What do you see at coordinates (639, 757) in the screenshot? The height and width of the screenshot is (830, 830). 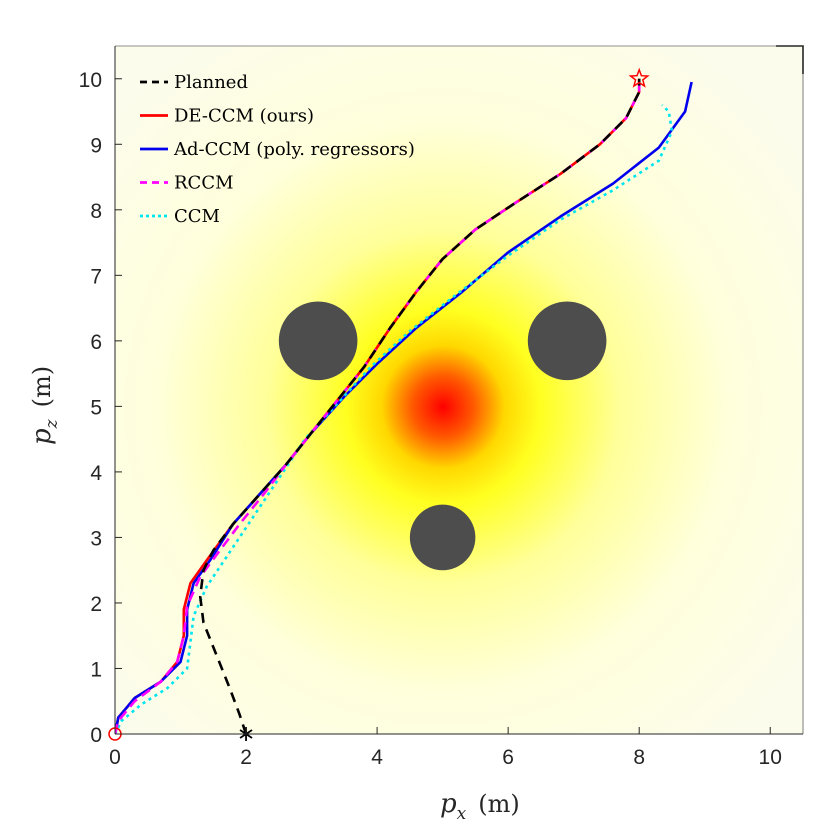 I see `x-tick-label: 8` at bounding box center [639, 757].